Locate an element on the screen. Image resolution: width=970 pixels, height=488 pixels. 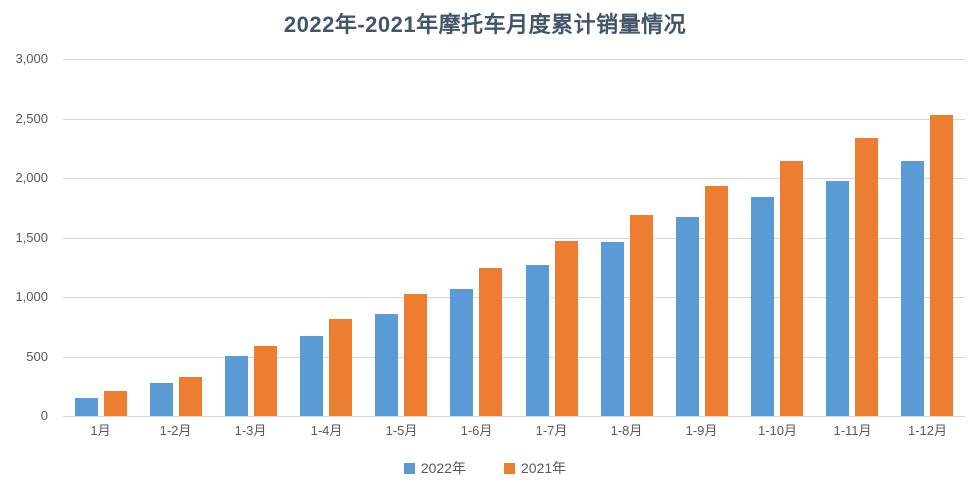
x-axis-label: 1-7月 is located at coordinates (551, 430).